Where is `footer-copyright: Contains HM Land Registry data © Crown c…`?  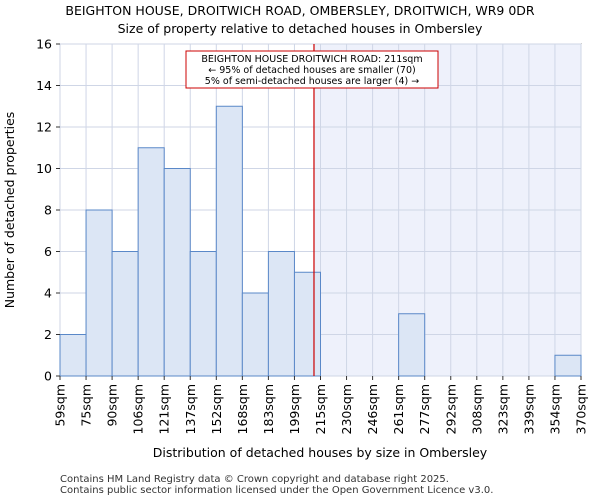 footer-copyright: Contains HM Land Registry data © Crown c… is located at coordinates (254, 479).